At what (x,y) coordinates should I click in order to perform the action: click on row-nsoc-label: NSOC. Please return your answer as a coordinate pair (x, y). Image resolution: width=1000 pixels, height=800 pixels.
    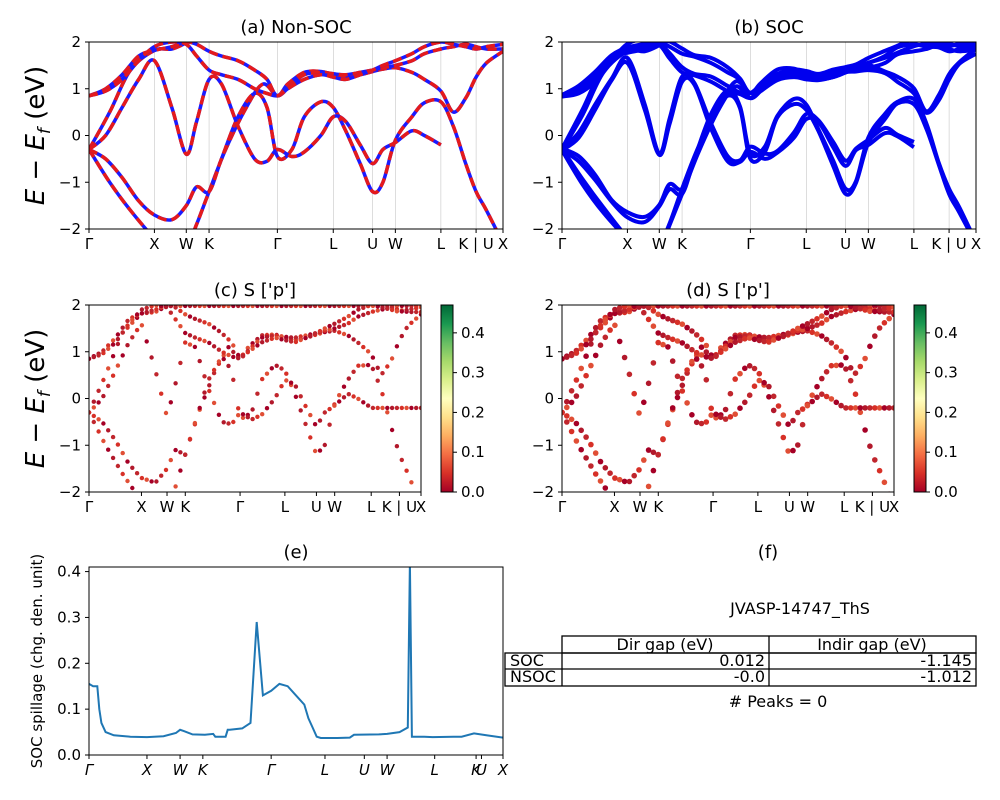
    Looking at the image, I should click on (533, 676).